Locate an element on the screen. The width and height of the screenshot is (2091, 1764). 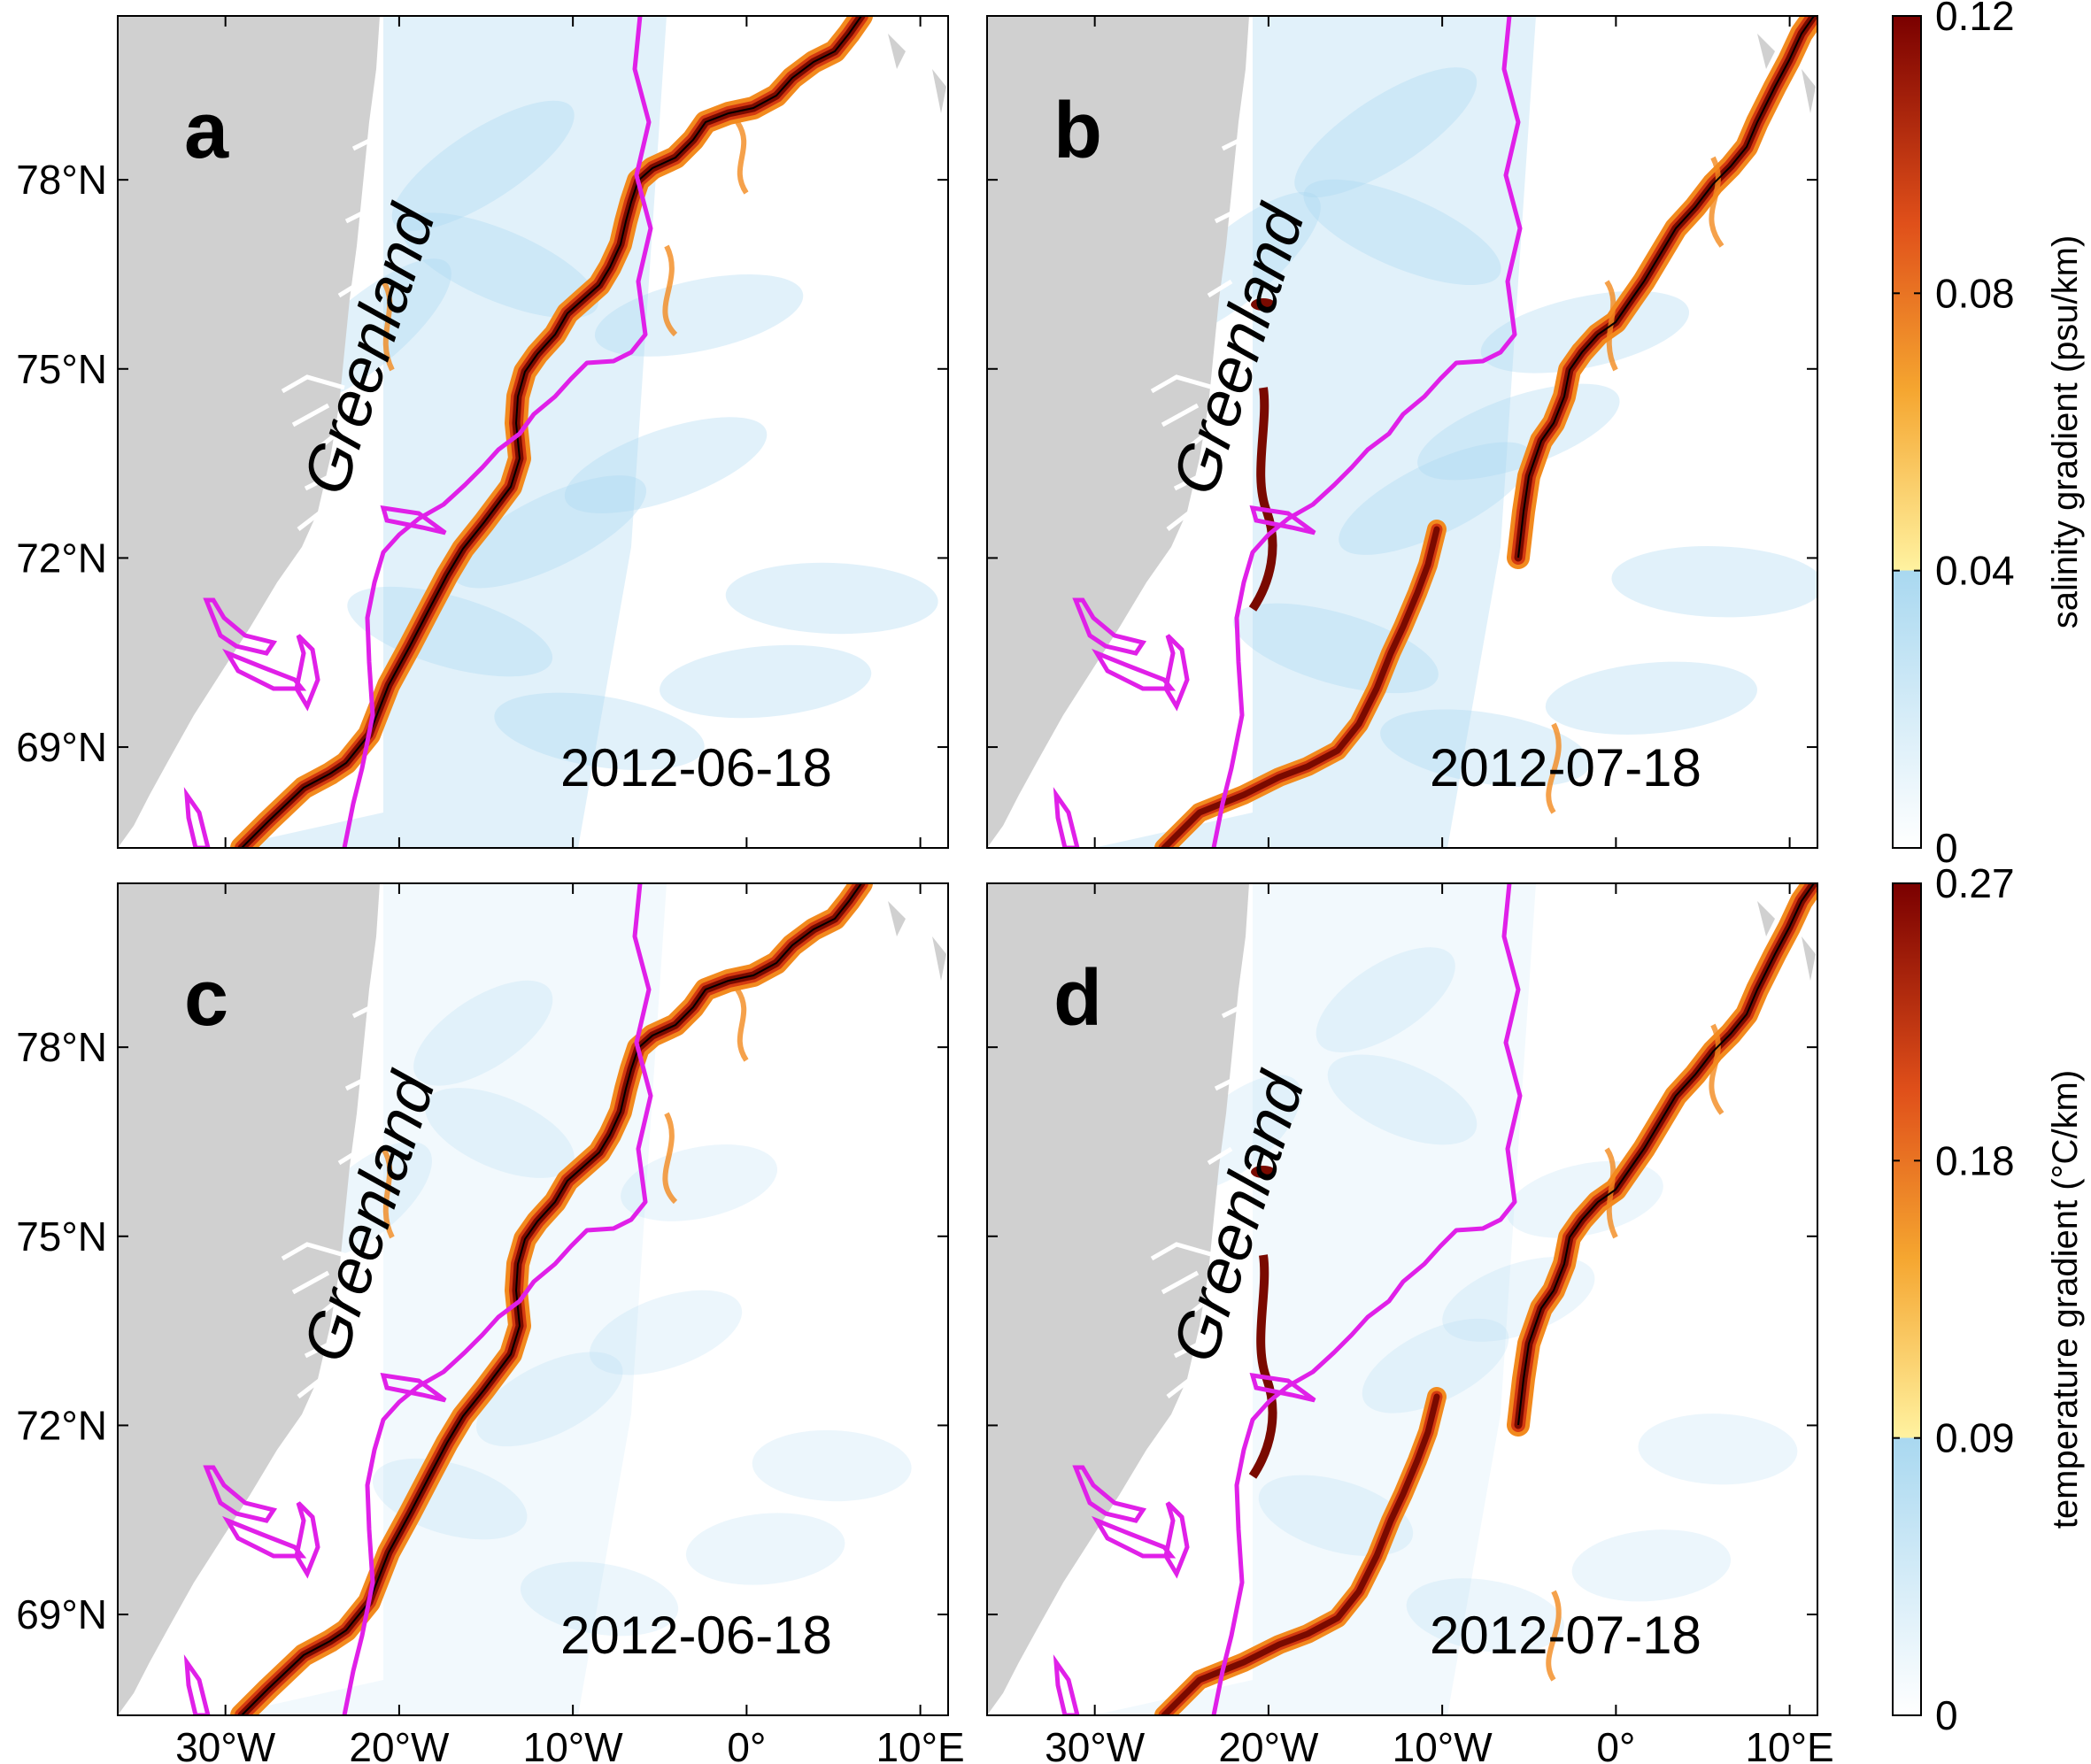
colorbar-tick-label: 0.27 is located at coordinates (1975, 883).